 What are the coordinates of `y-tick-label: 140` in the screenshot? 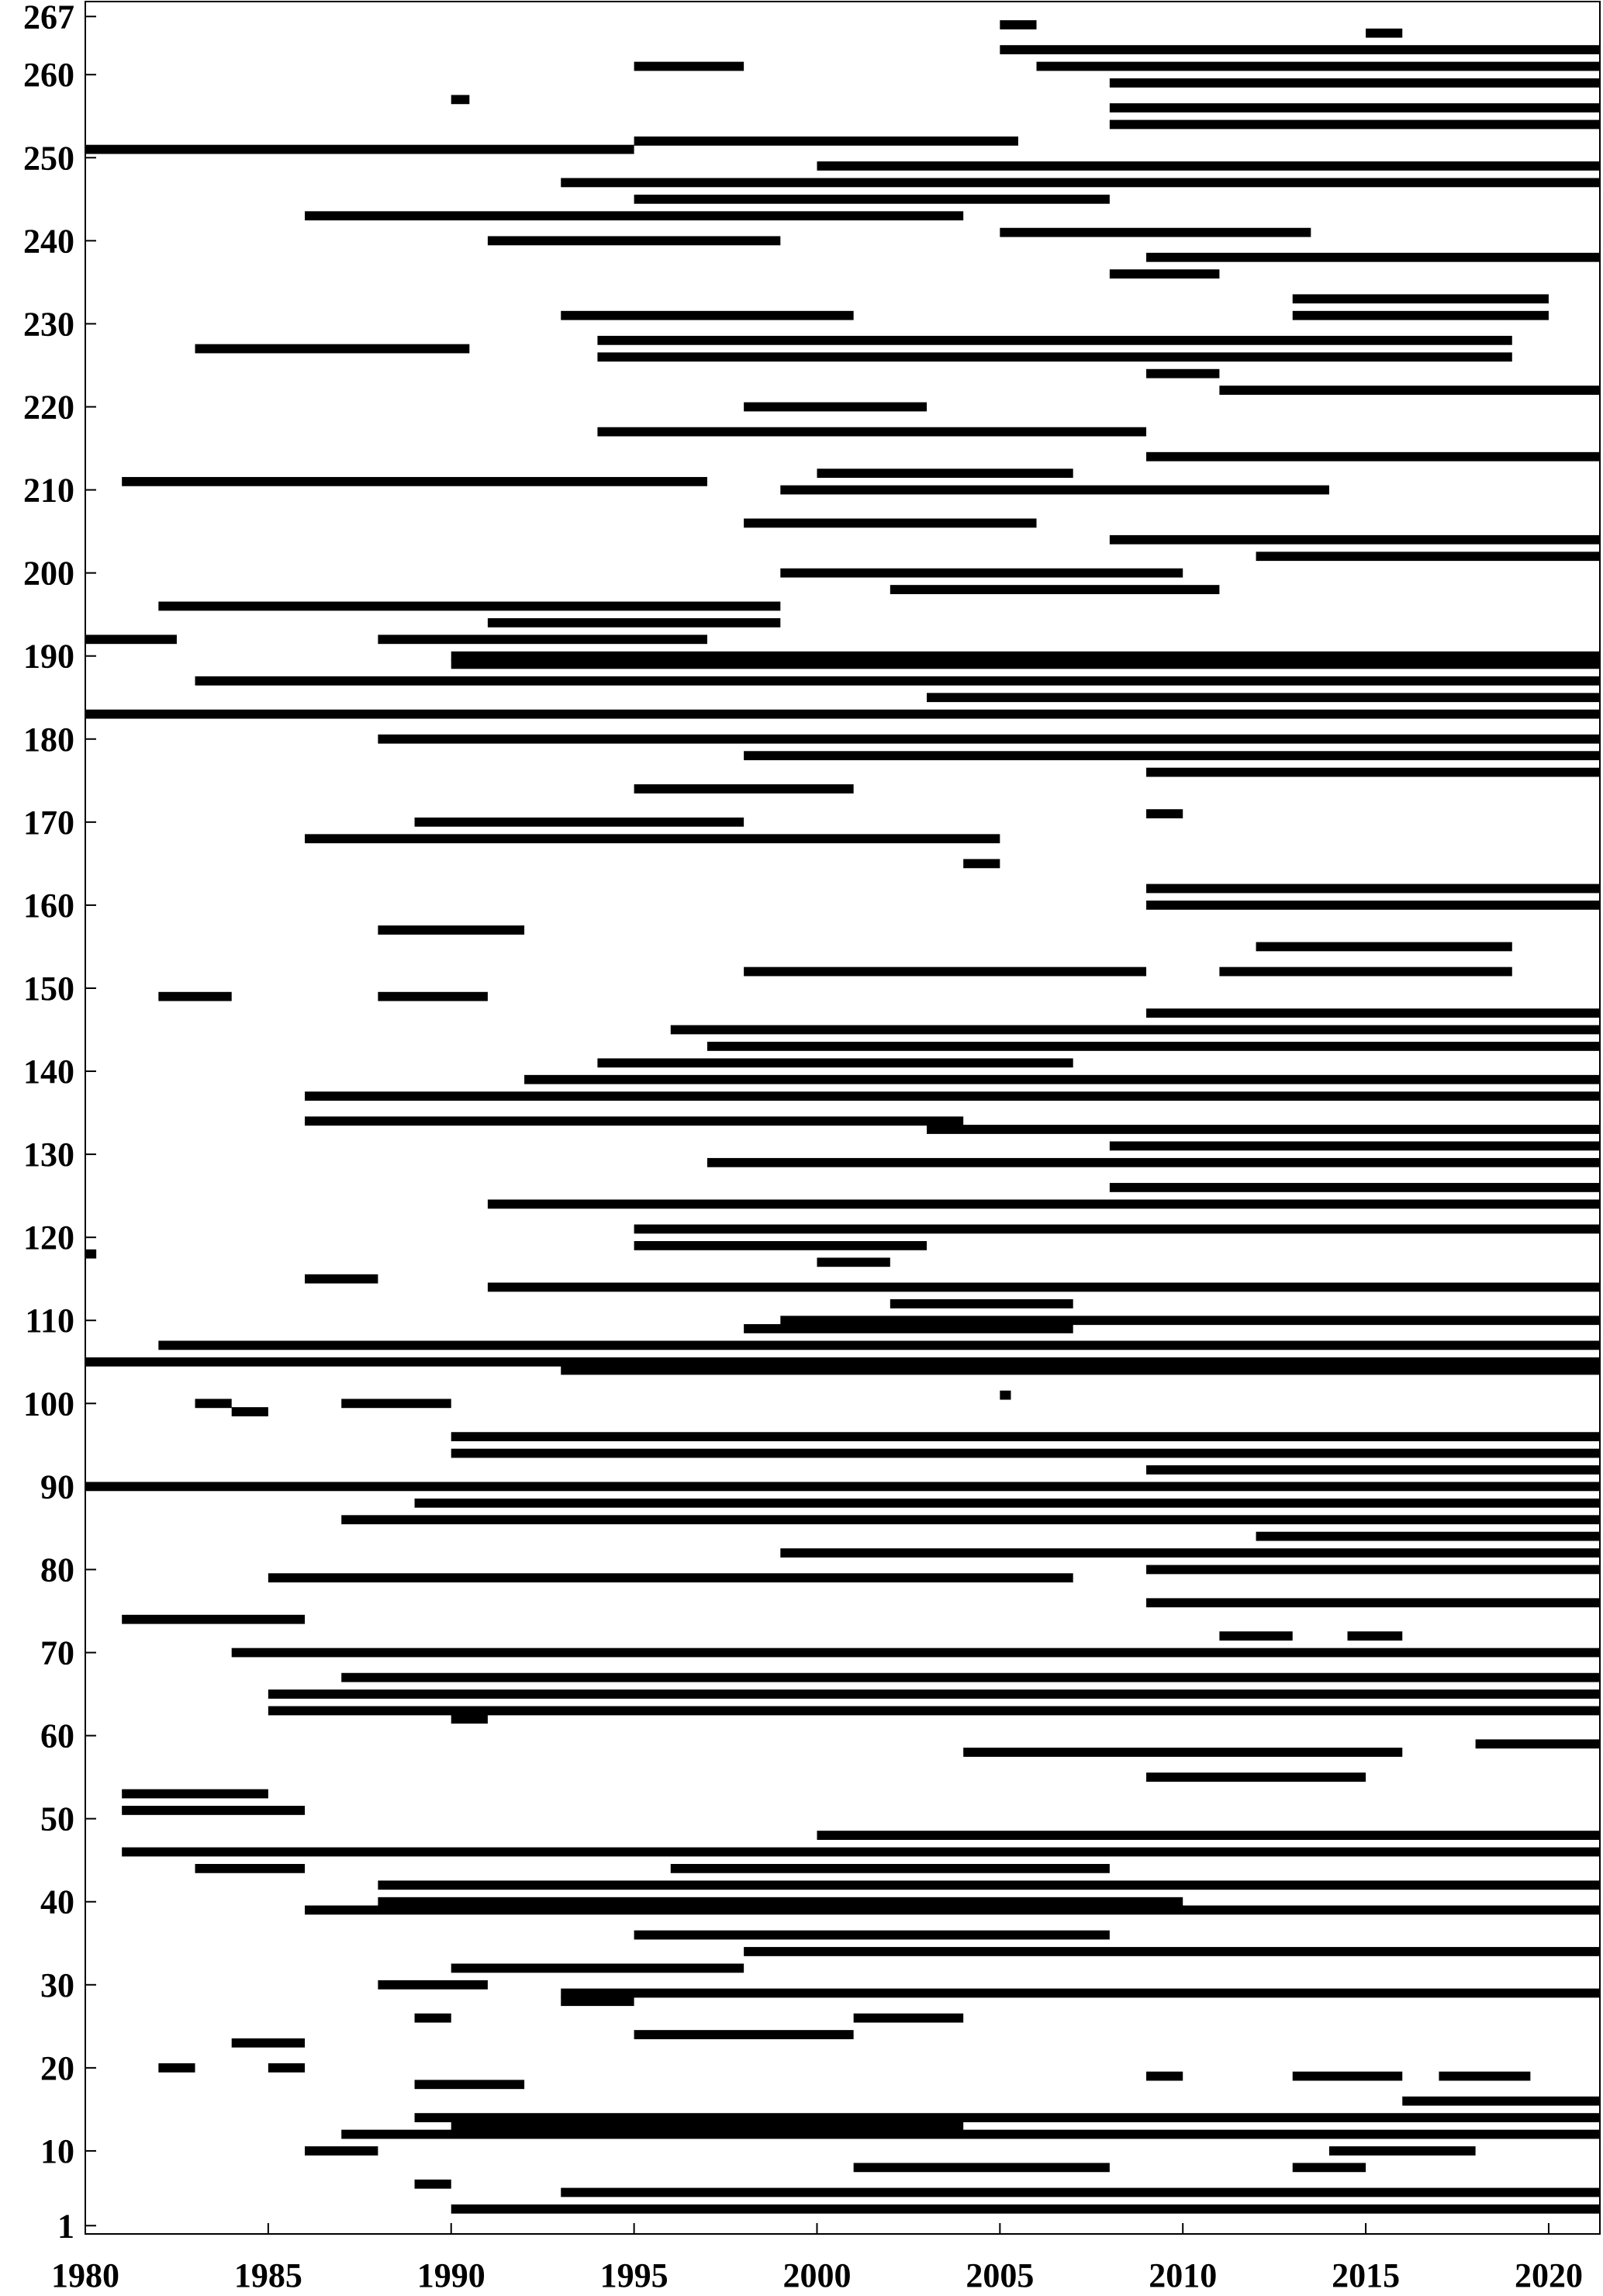 It's located at (49, 1072).